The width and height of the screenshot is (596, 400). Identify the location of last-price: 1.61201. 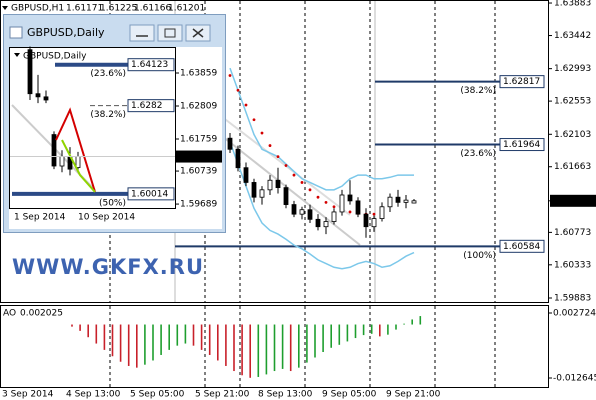
(198, 157).